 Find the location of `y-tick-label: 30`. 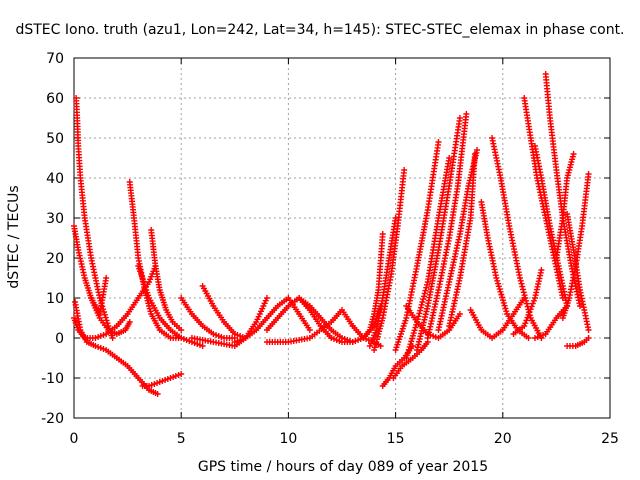

y-tick-label: 30 is located at coordinates (55, 219).